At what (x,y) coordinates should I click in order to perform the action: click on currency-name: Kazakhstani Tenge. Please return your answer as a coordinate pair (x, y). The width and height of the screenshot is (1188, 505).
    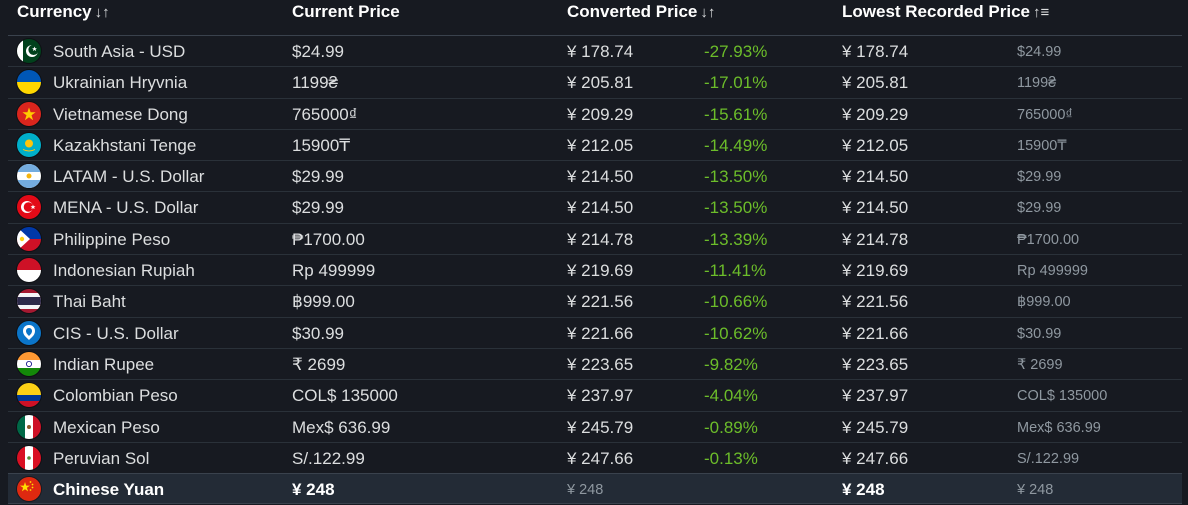
    Looking at the image, I should click on (125, 145).